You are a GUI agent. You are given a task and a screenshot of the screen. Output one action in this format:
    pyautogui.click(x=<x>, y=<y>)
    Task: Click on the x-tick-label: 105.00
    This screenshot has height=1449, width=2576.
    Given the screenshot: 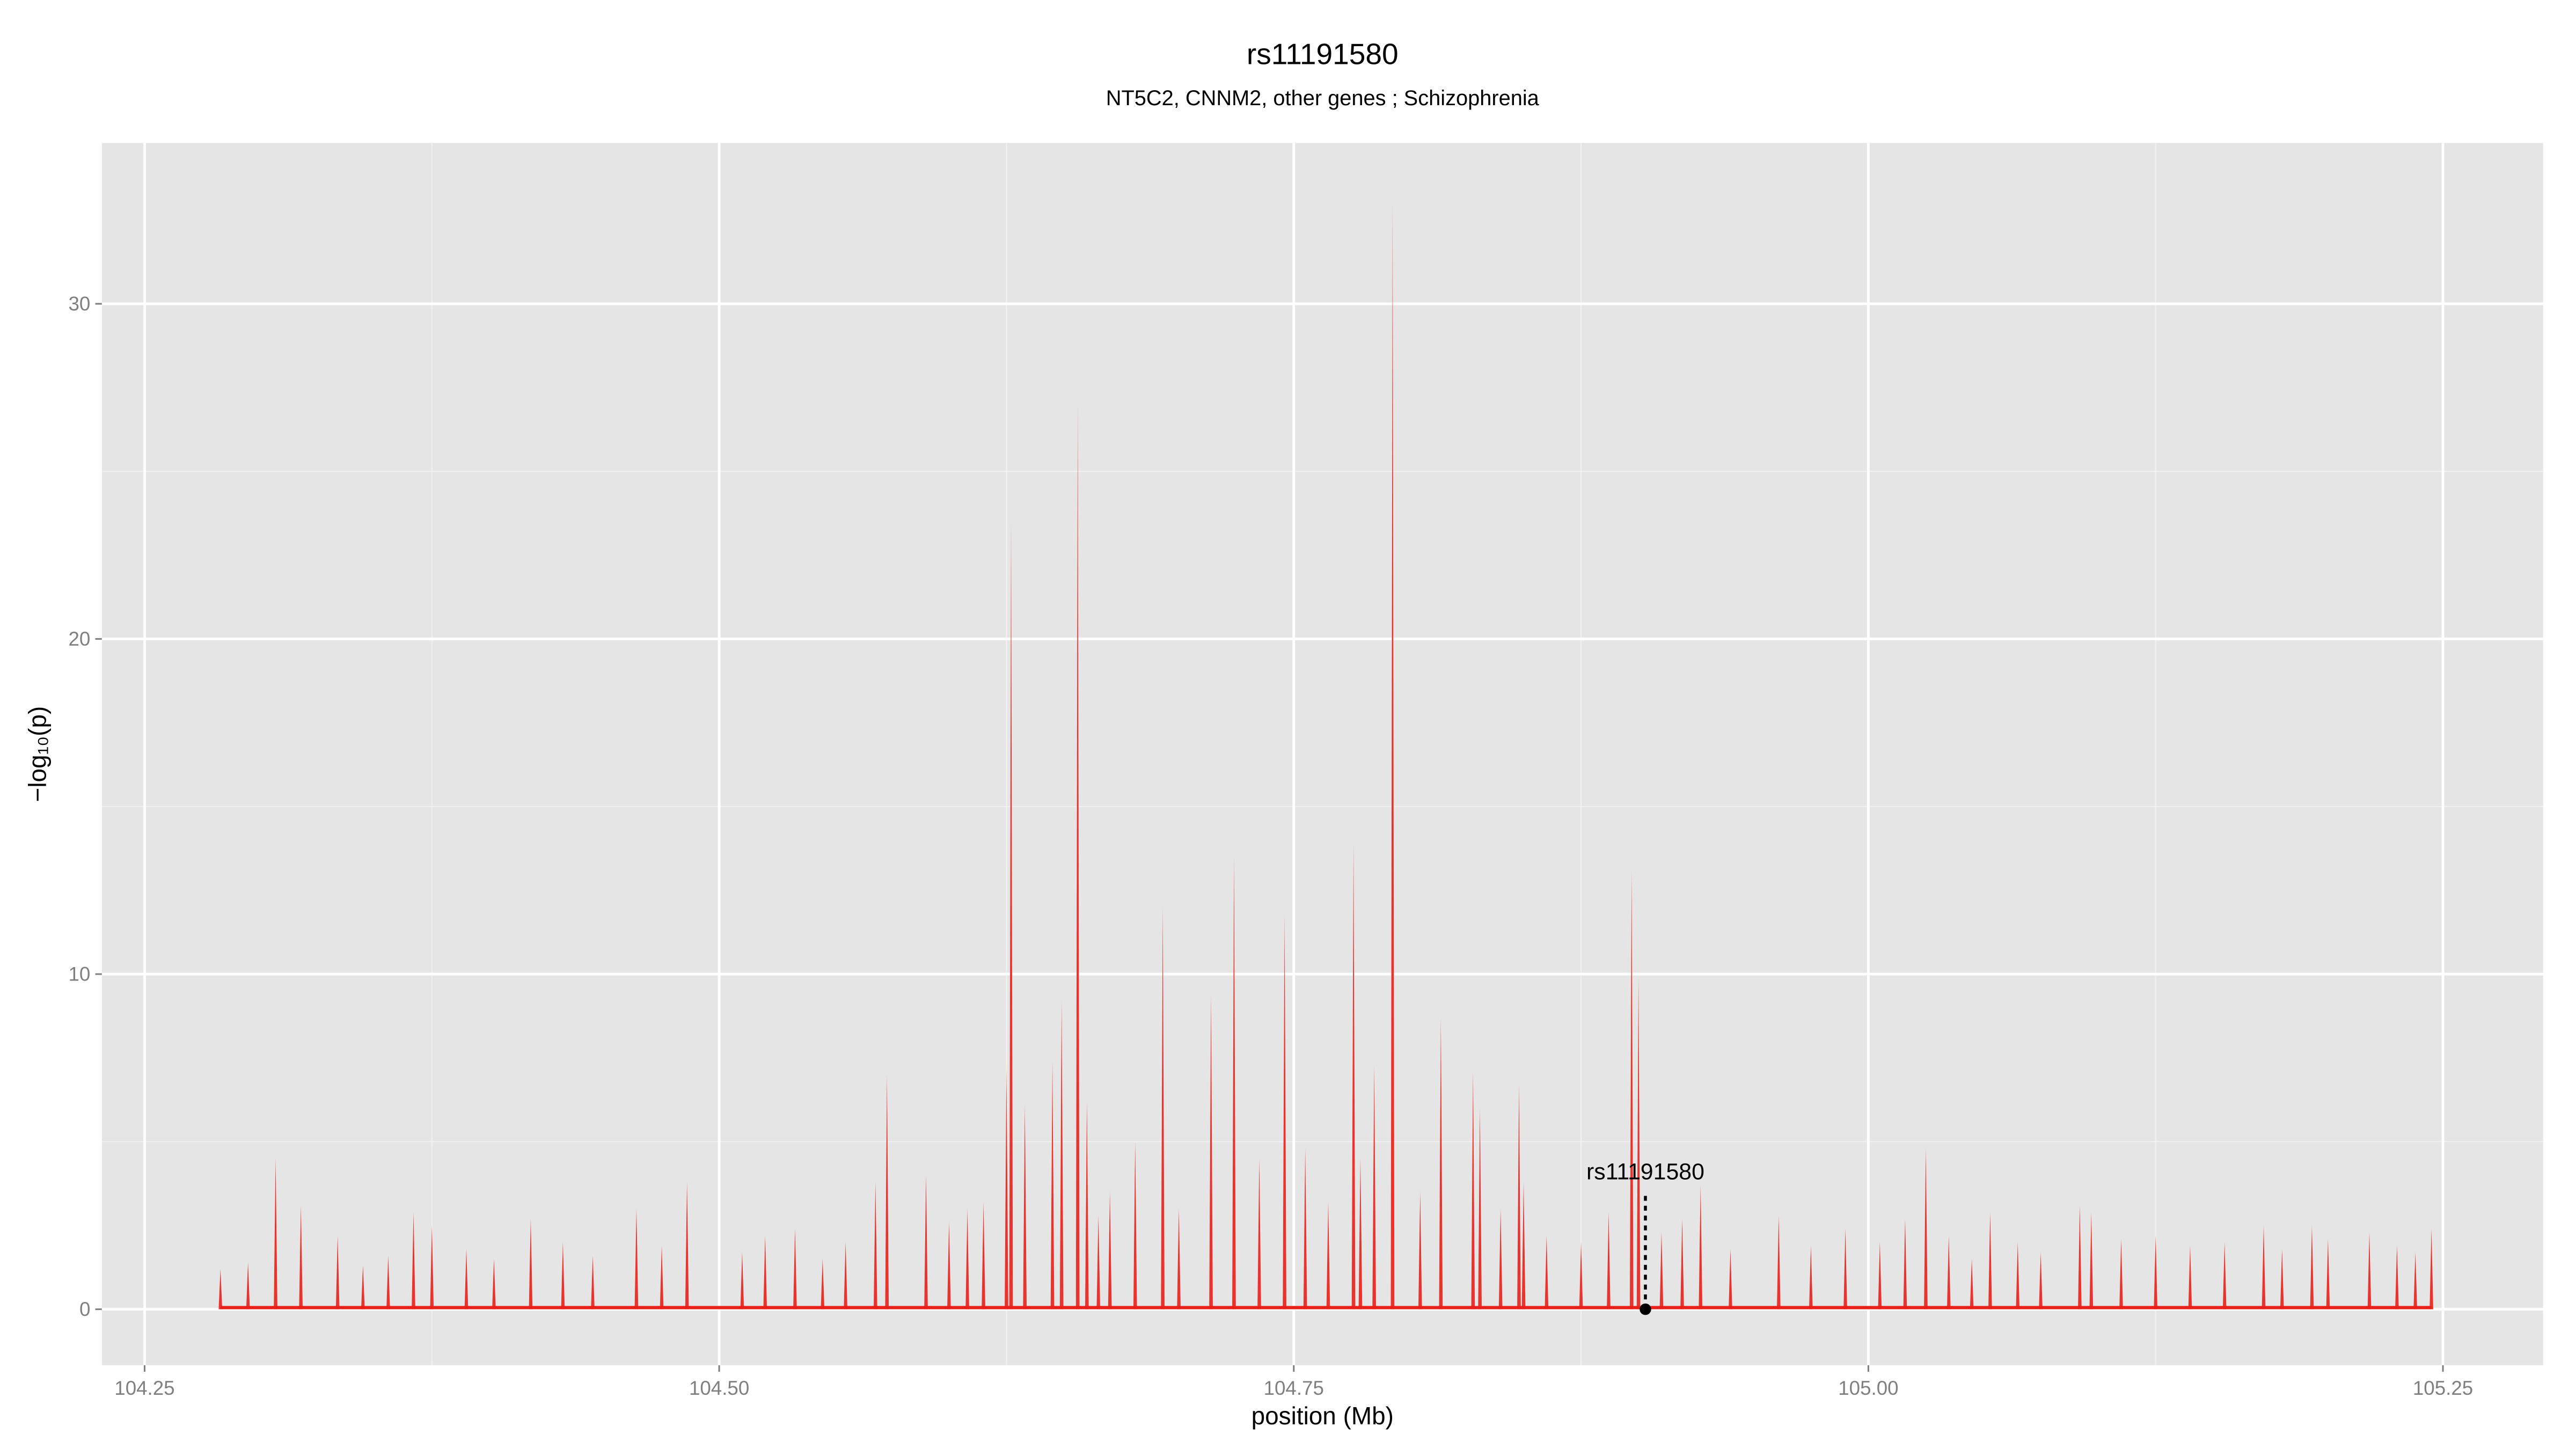 What is the action you would take?
    pyautogui.click(x=1868, y=1388)
    